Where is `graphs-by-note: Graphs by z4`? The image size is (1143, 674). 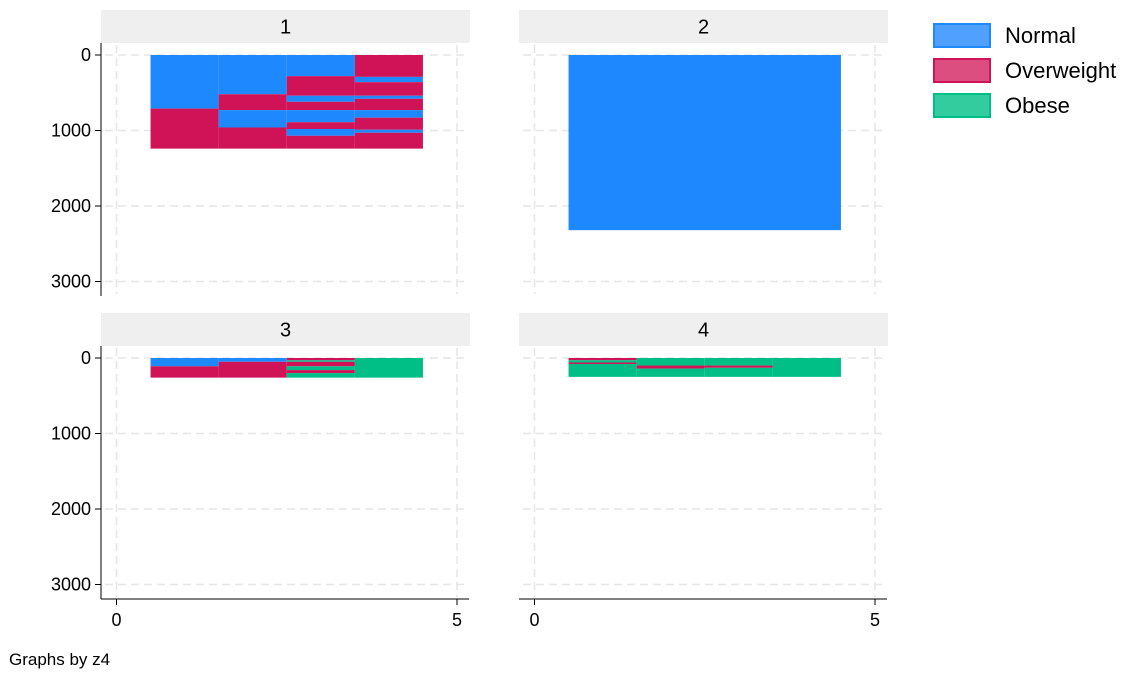
graphs-by-note: Graphs by z4 is located at coordinates (59, 659).